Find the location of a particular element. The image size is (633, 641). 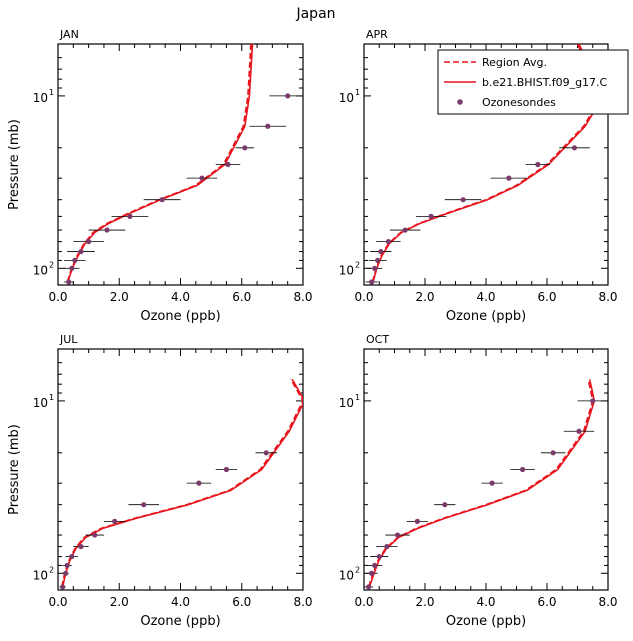

panel-label: JUL is located at coordinates (68, 339).